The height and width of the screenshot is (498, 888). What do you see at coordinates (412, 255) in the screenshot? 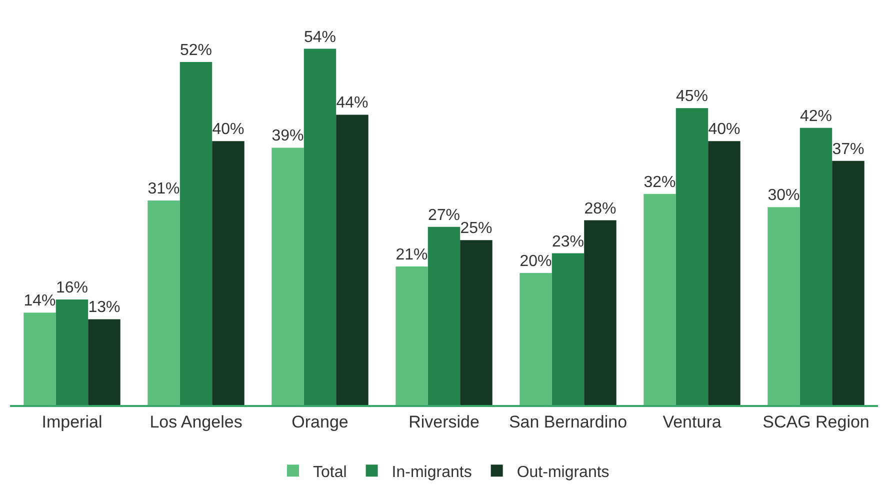
I see `data-label: 21%` at bounding box center [412, 255].